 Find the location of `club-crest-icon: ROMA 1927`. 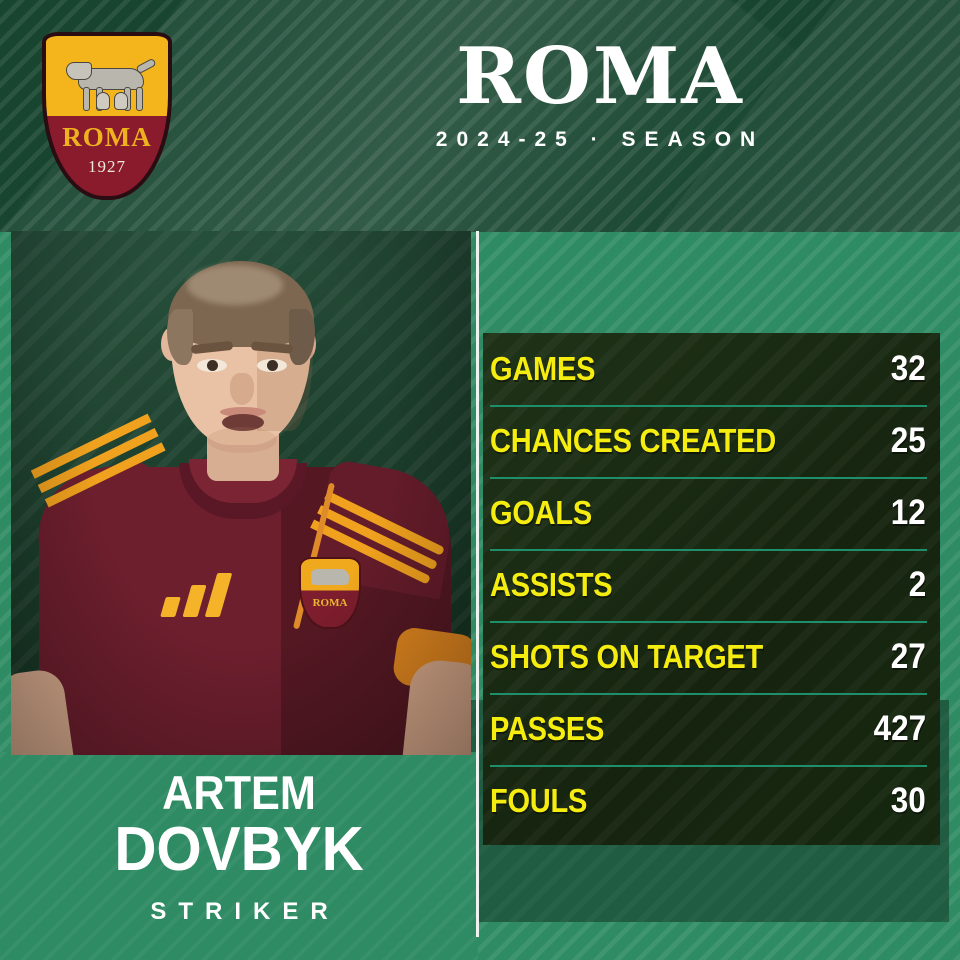

club-crest-icon: ROMA 1927 is located at coordinates (107, 116).